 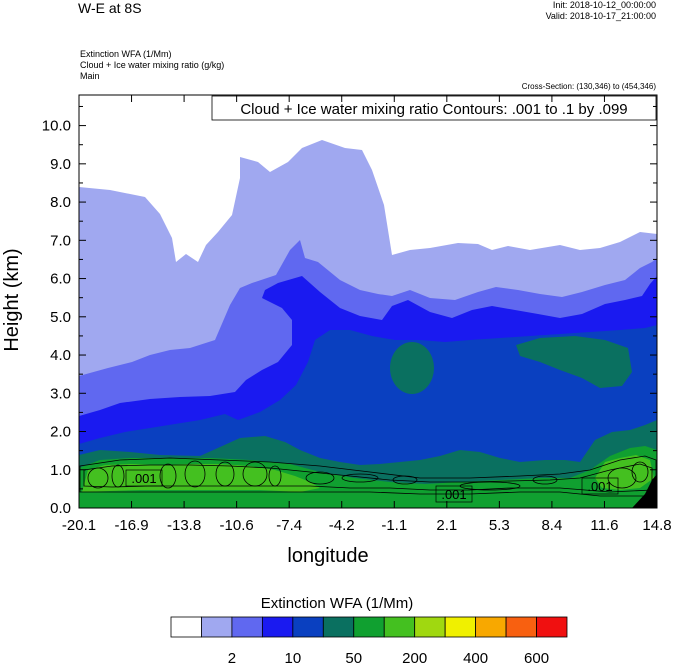 I want to click on colorbar-label: 50, so click(x=353, y=658).